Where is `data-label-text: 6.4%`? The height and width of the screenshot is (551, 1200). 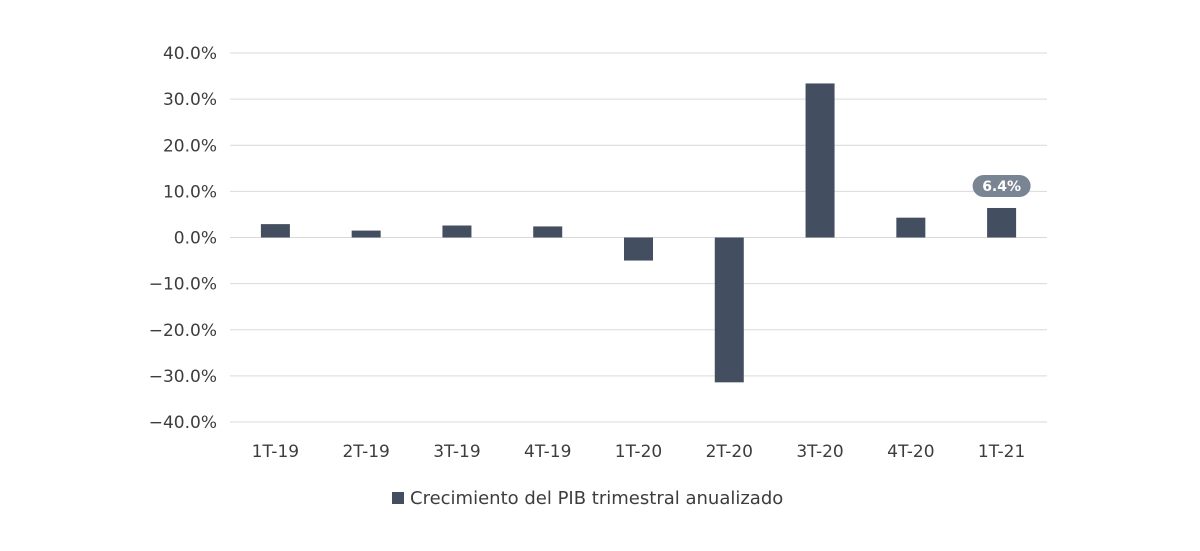
data-label-text: 6.4% is located at coordinates (1001, 187).